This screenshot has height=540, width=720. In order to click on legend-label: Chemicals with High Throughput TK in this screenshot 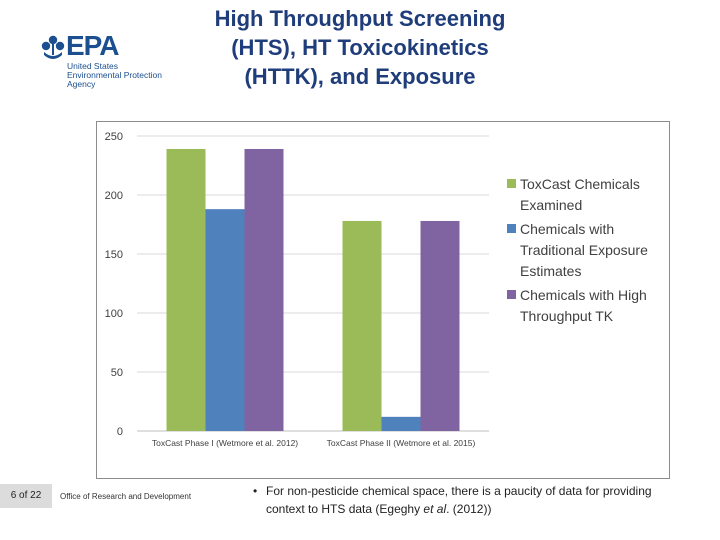, I will do `click(583, 305)`.